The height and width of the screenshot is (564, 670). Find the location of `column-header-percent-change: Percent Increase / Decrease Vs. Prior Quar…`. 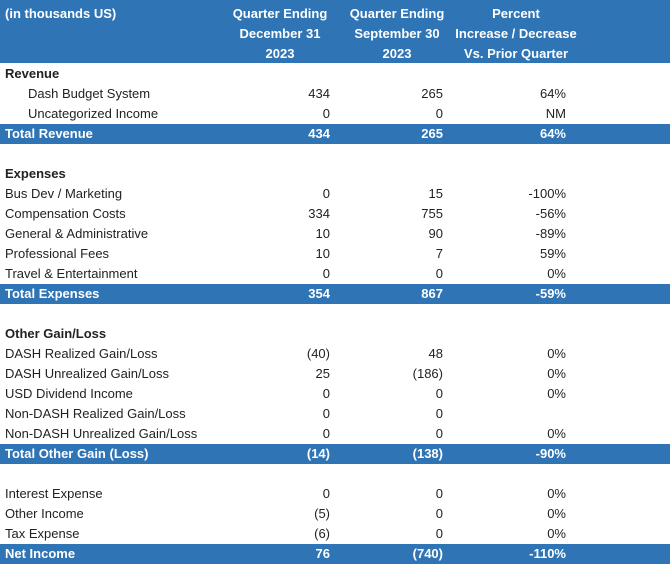

column-header-percent-change: Percent Increase / Decrease Vs. Prior Quar… is located at coordinates (516, 33).